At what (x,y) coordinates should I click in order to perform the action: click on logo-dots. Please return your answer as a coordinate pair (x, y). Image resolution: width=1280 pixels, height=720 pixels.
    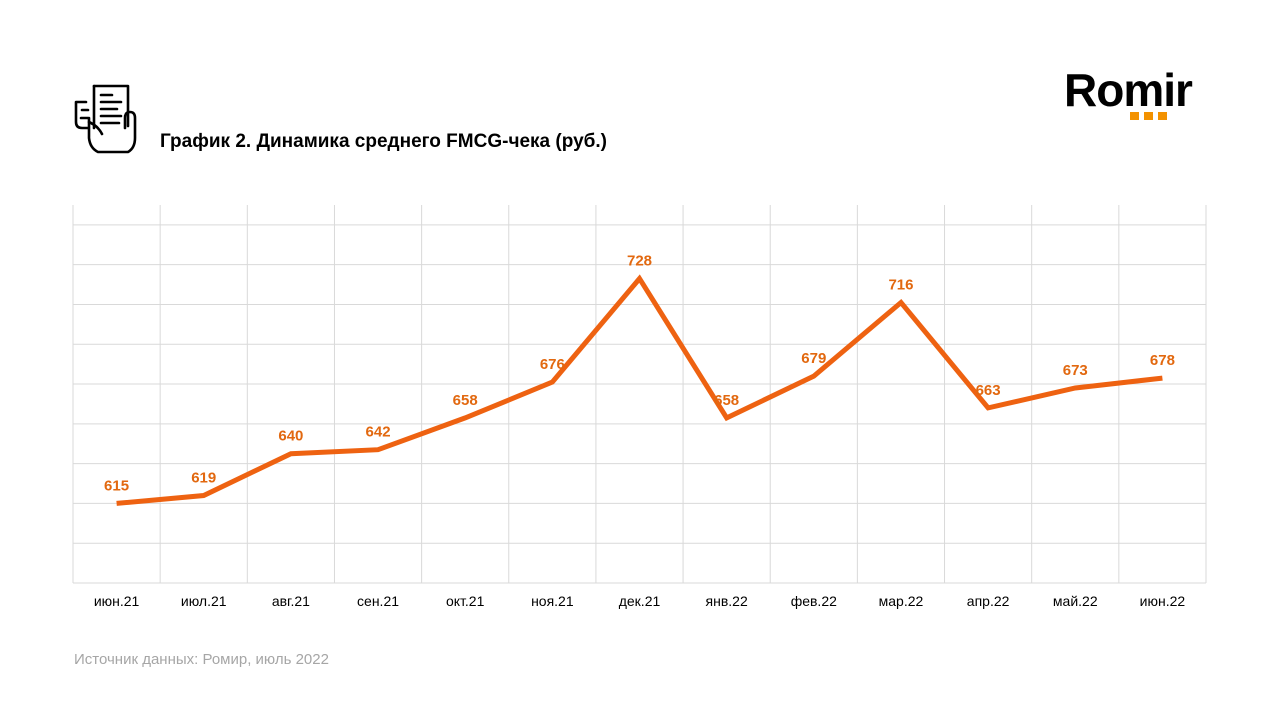
    Looking at the image, I should click on (1148, 116).